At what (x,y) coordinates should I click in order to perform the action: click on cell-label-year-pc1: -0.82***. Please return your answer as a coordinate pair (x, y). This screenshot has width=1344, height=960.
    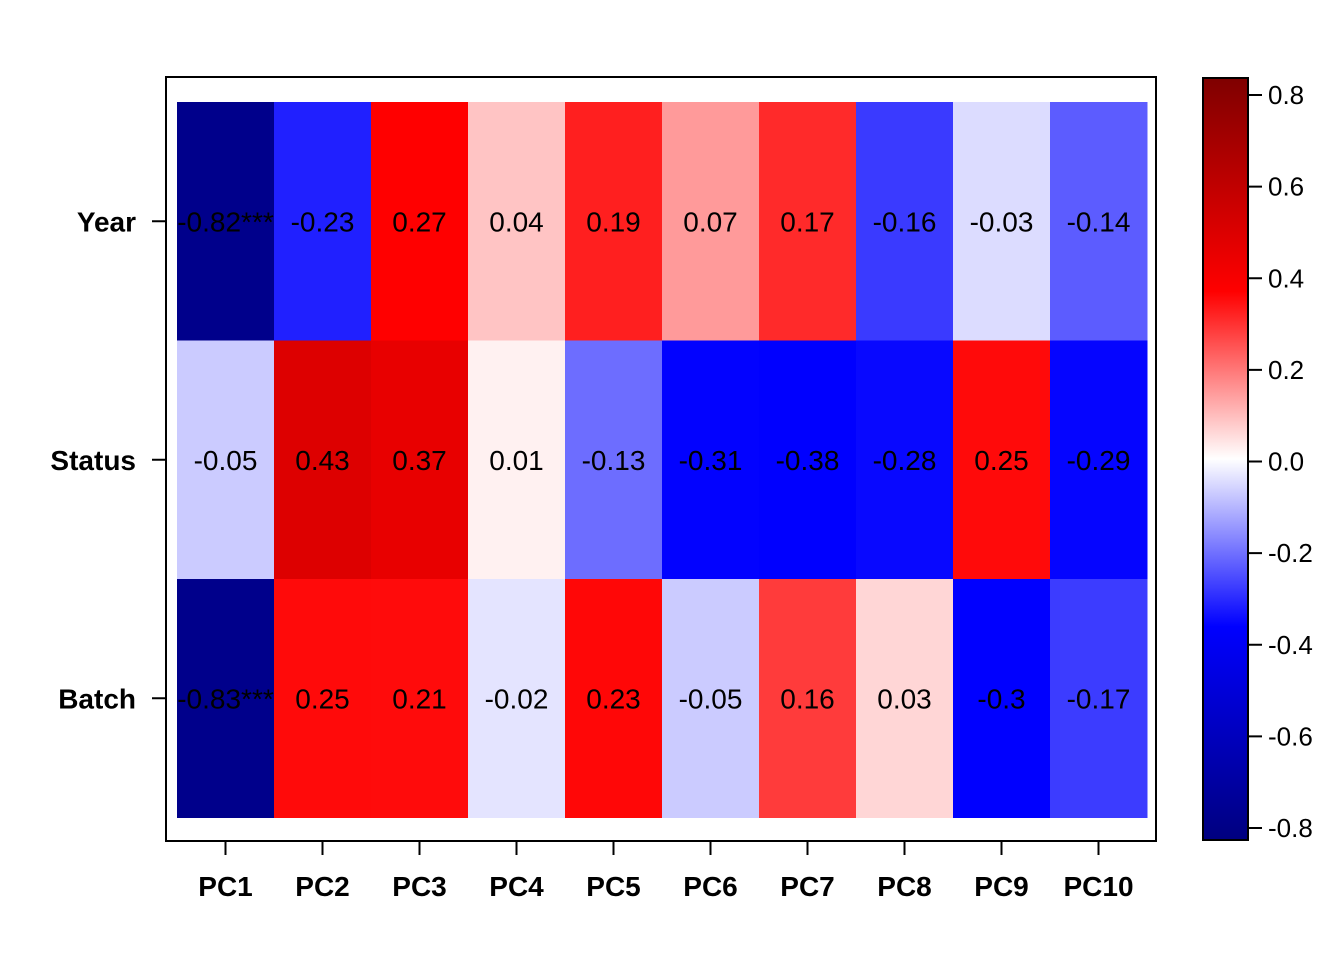
    Looking at the image, I should click on (225, 221).